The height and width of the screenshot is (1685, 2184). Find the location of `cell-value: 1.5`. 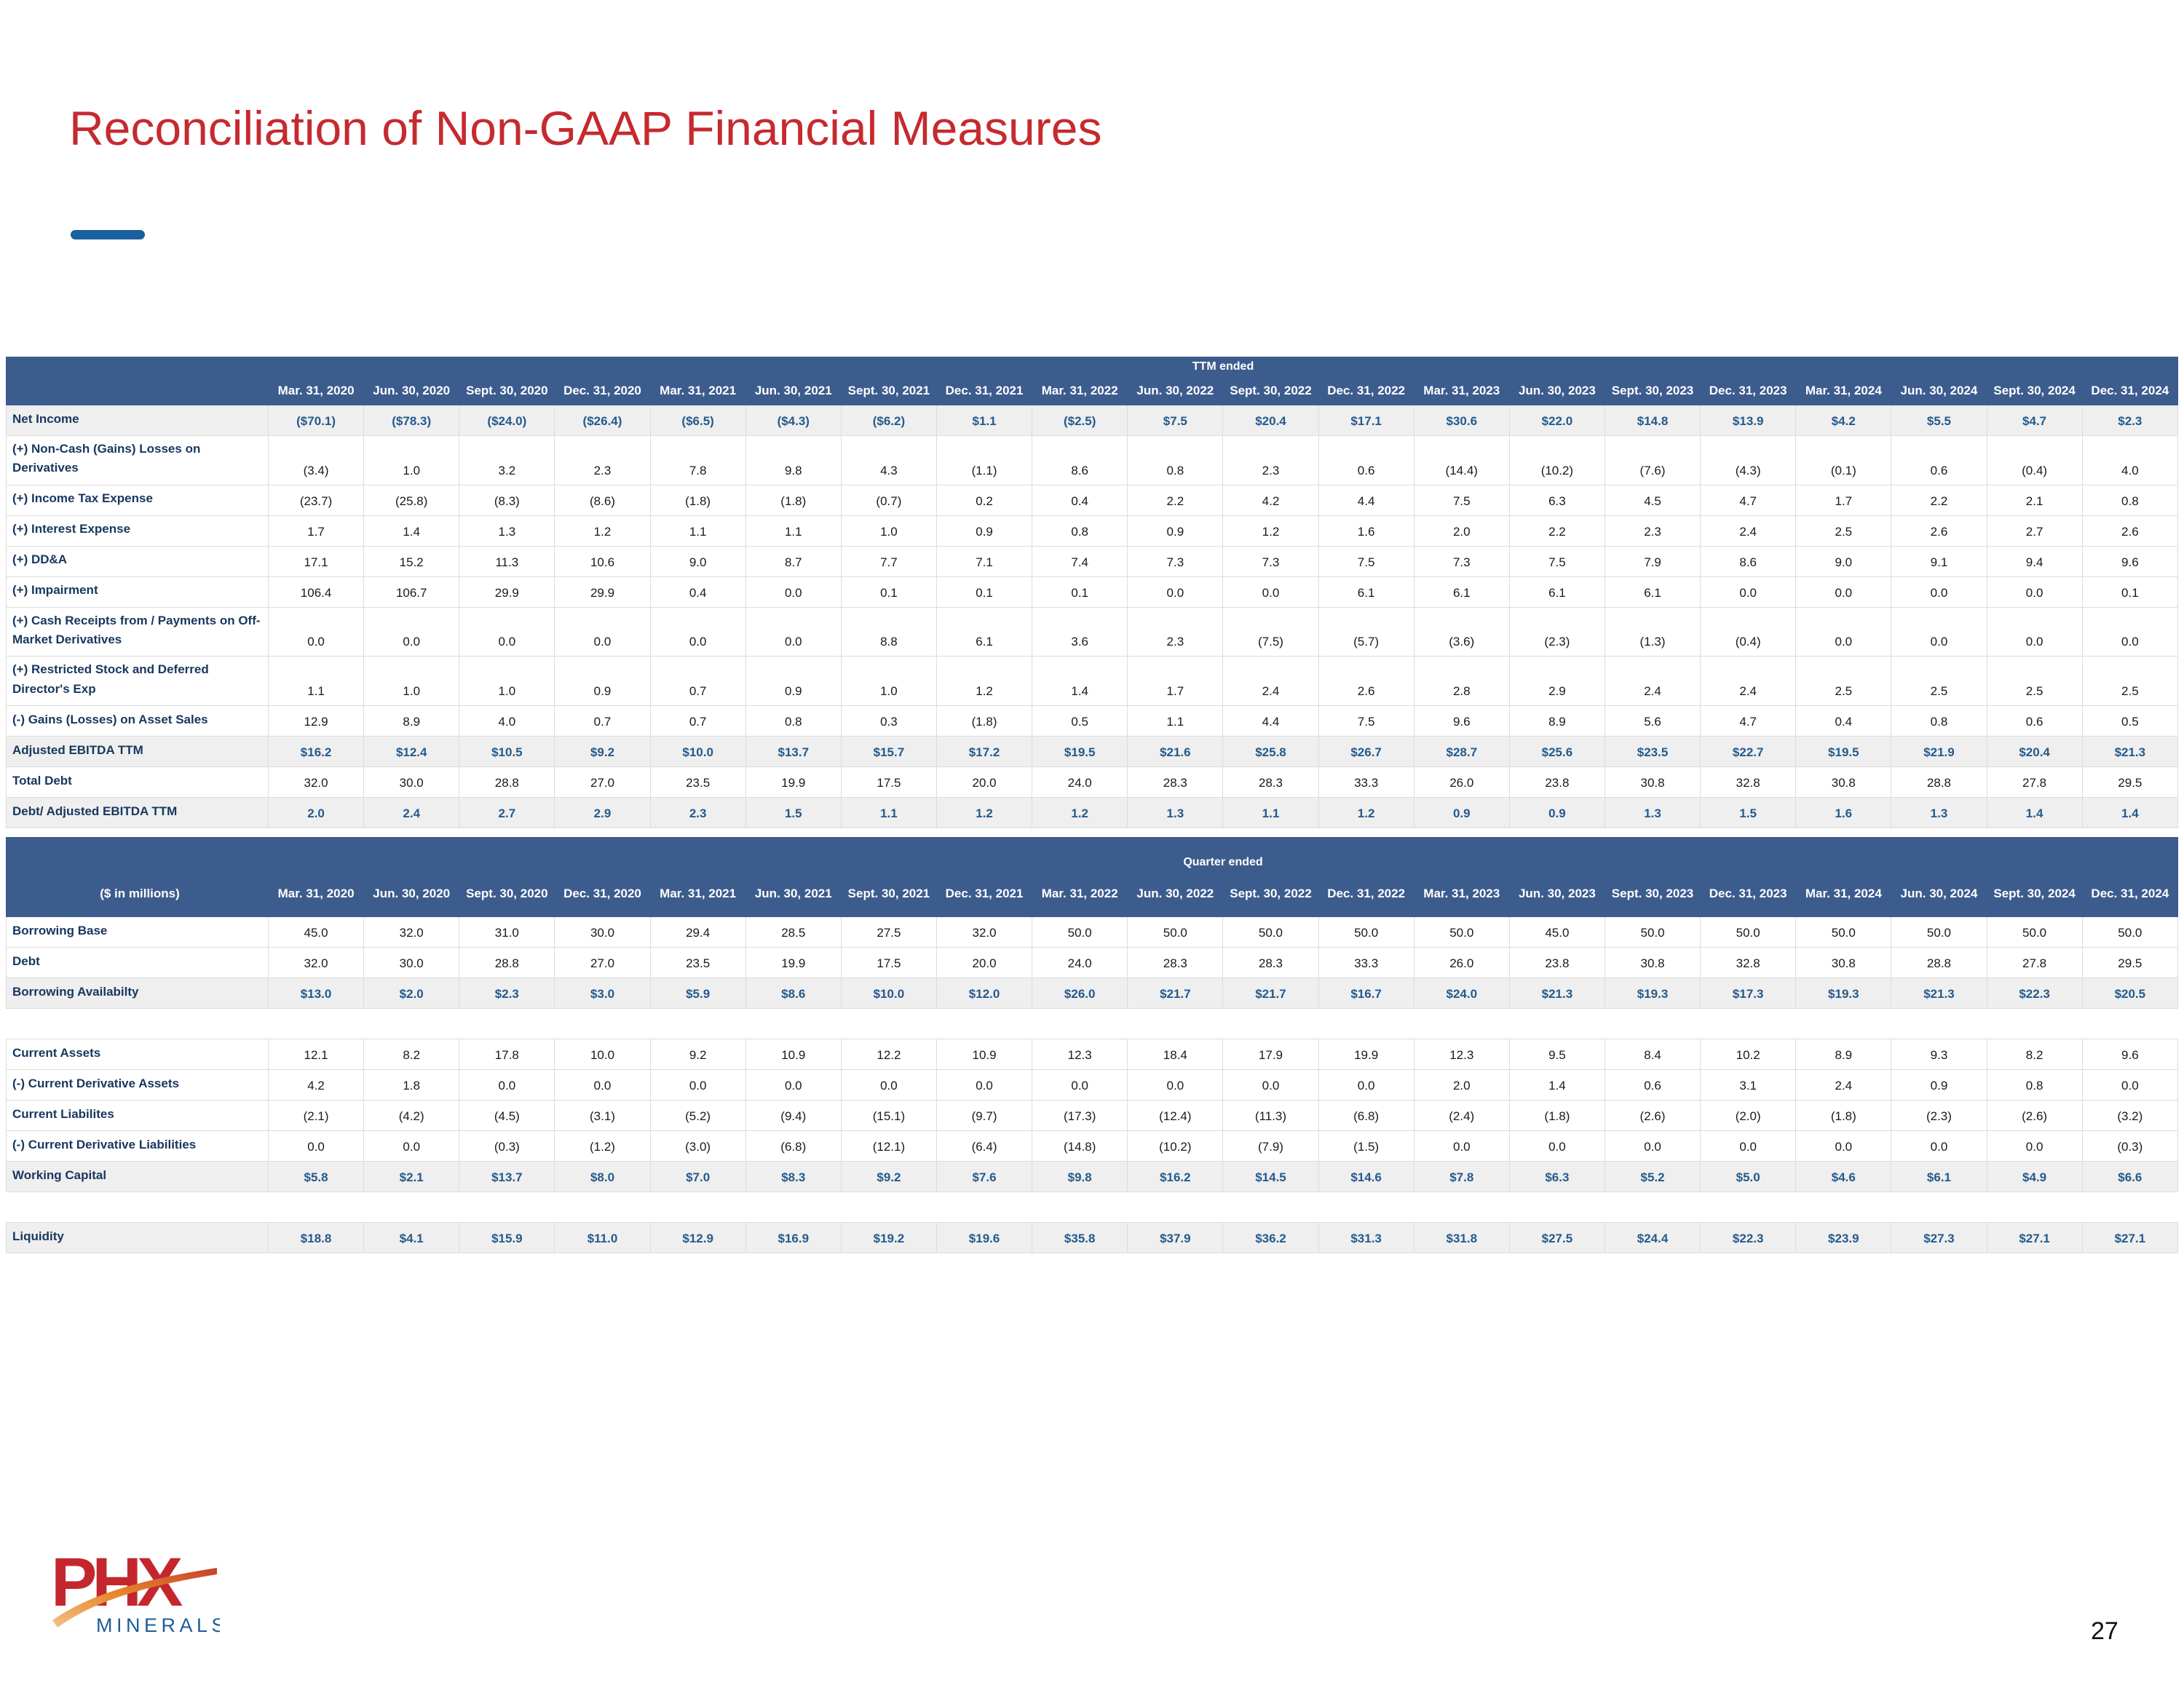

cell-value: 1.5 is located at coordinates (793, 813).